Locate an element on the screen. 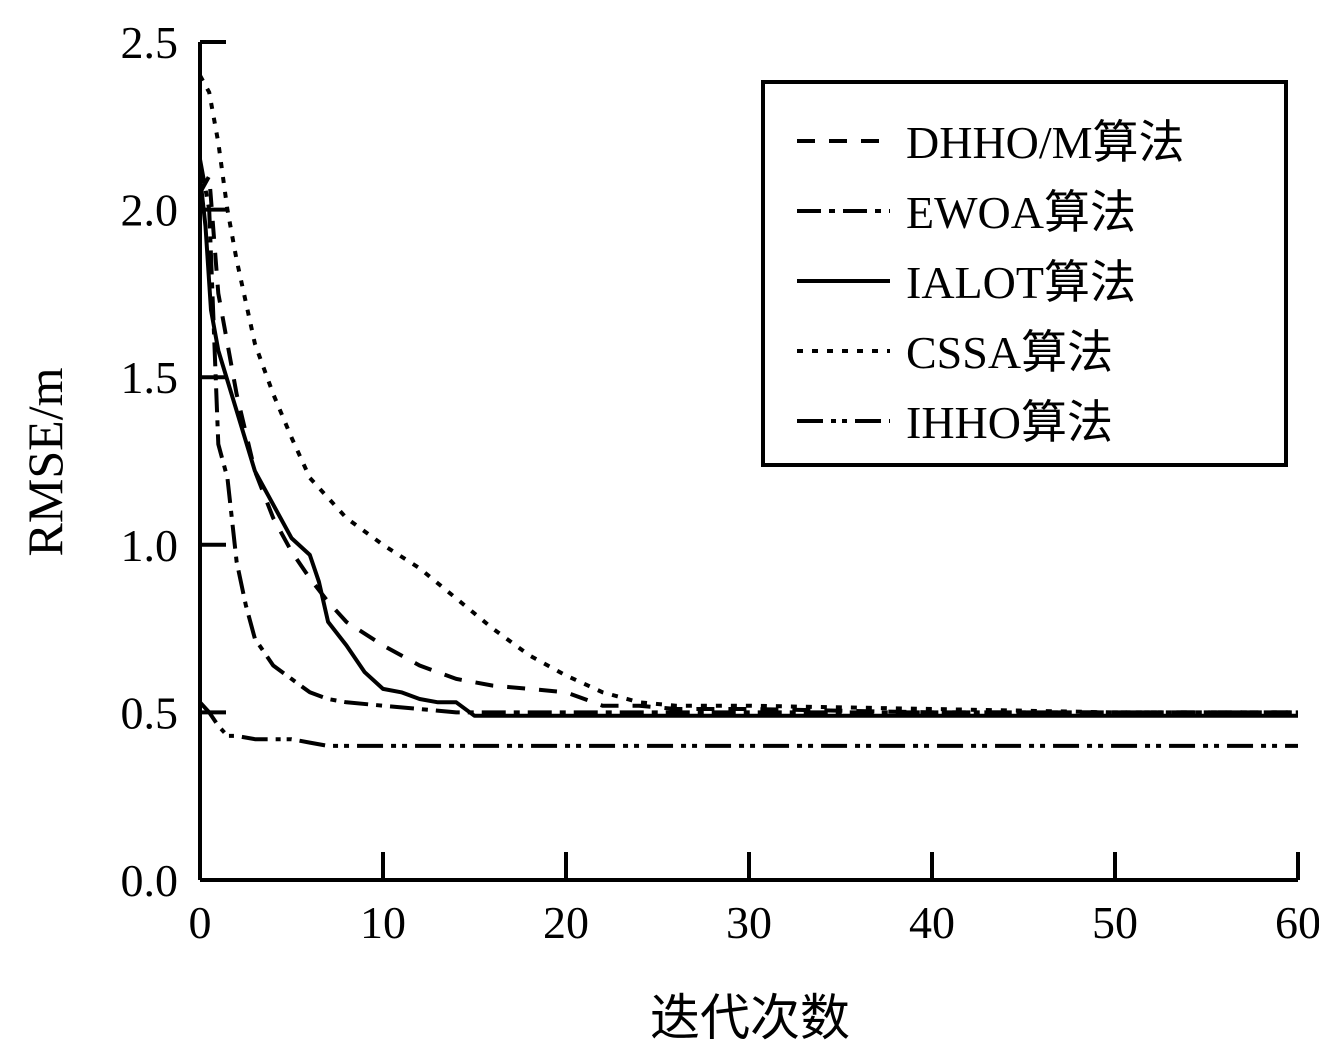 This screenshot has height=1054, width=1319. x-axis-title: 迭代次数 is located at coordinates (750, 1018).